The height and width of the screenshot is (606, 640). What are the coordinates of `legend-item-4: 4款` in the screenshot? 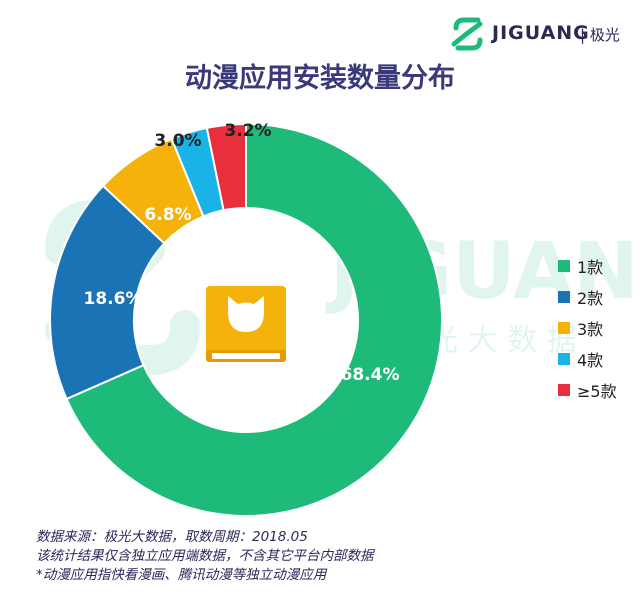 It's located at (587, 358).